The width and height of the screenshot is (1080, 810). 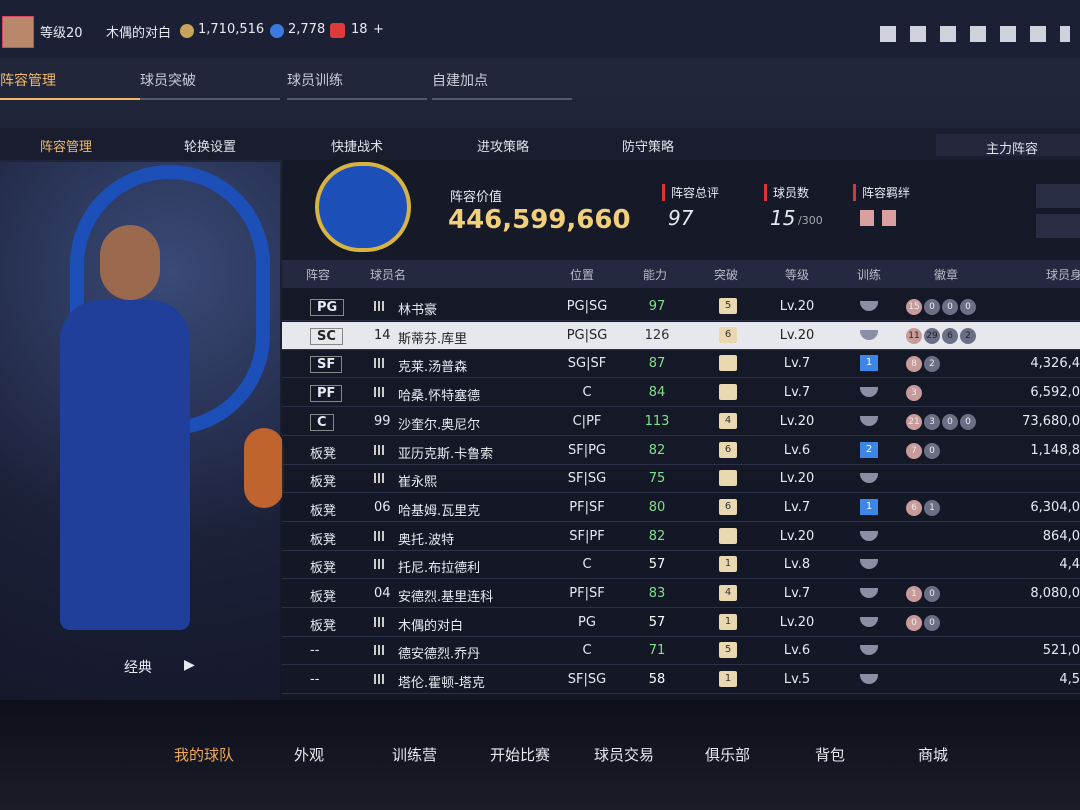 I want to click on player-name: 哈基姆.瓦里克, so click(x=439, y=511).